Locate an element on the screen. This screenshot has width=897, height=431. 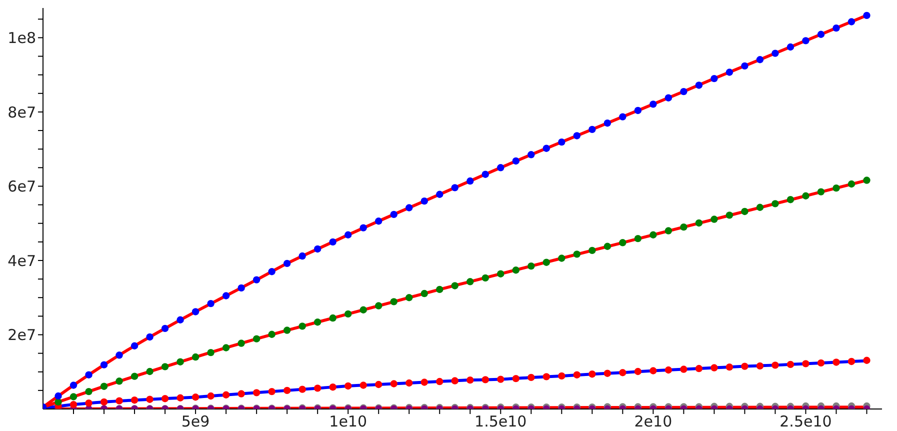
x-tick-label: 5e9 is located at coordinates (195, 421).